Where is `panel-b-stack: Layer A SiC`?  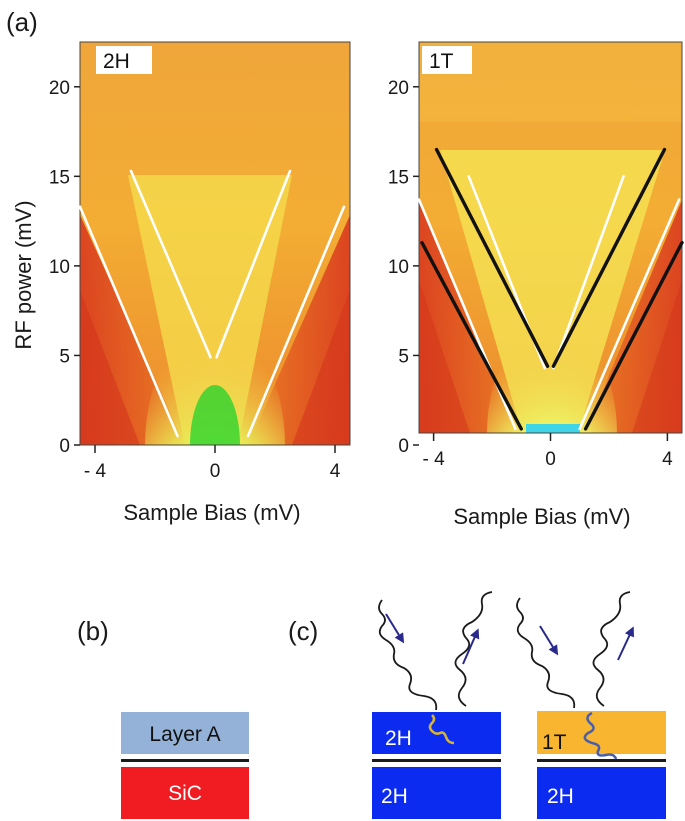
panel-b-stack: Layer A SiC is located at coordinates (185, 765).